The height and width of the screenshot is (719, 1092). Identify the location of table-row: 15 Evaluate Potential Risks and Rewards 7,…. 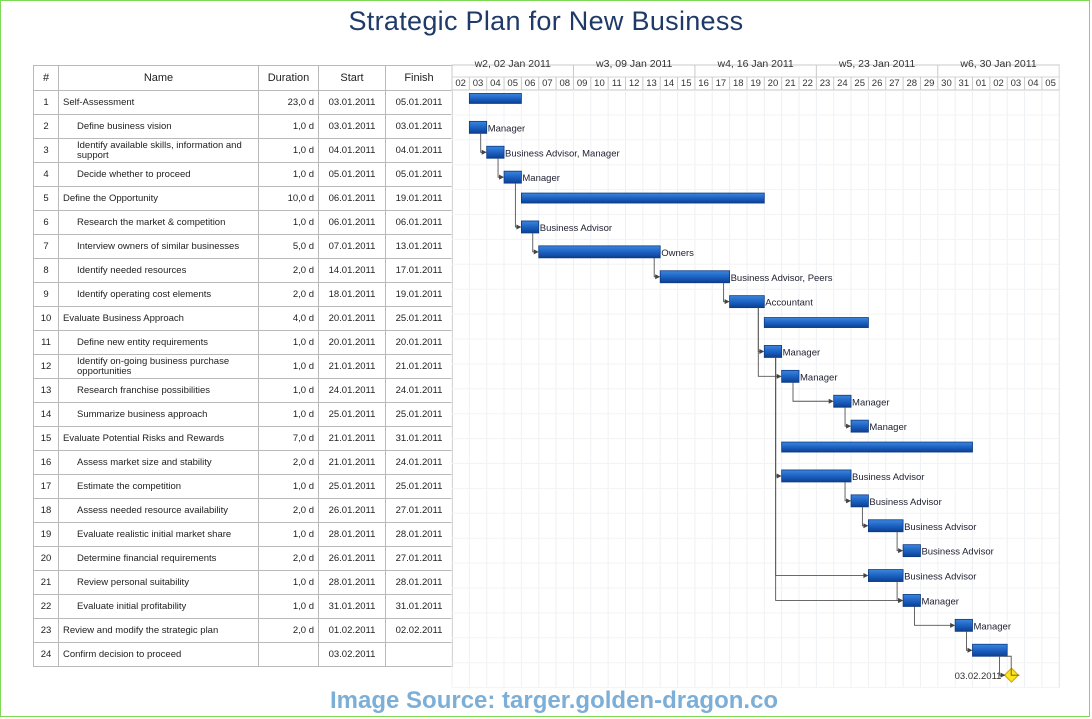
(243, 438).